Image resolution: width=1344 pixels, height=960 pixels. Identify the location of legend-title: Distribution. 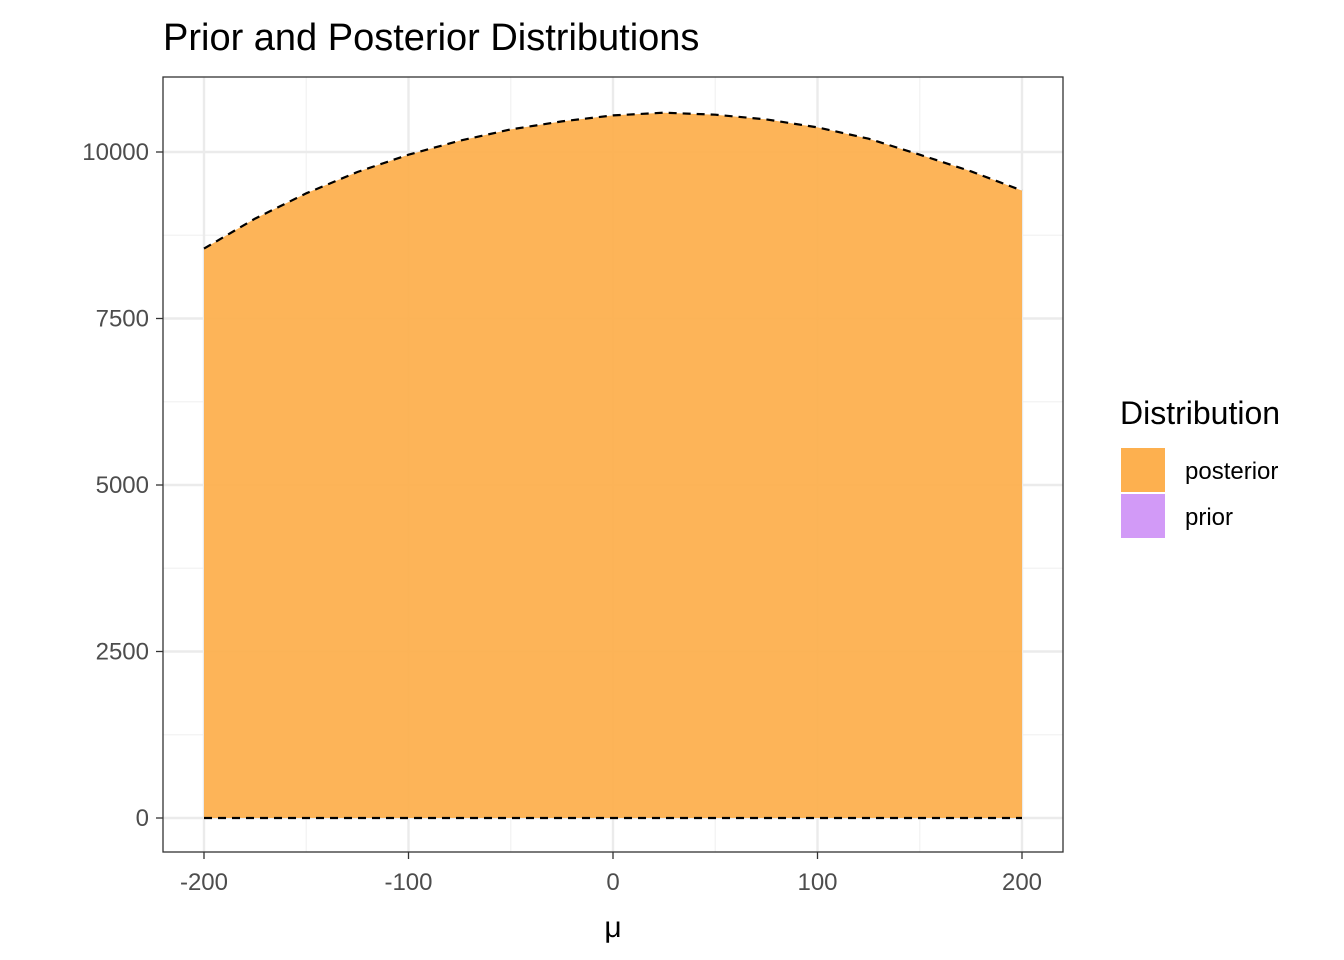
(1200, 413).